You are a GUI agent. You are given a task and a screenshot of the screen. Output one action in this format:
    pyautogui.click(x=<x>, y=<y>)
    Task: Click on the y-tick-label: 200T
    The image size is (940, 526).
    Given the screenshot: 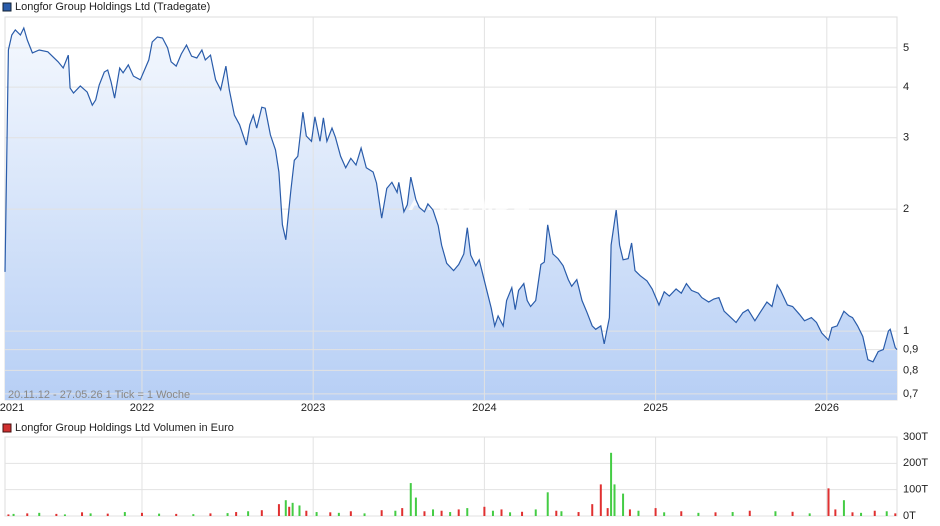 What is the action you would take?
    pyautogui.click(x=915, y=463)
    